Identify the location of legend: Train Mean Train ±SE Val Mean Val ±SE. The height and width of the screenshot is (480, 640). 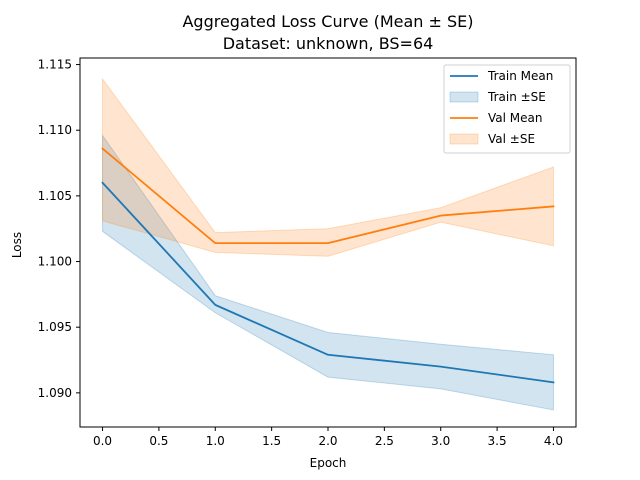
(507, 109).